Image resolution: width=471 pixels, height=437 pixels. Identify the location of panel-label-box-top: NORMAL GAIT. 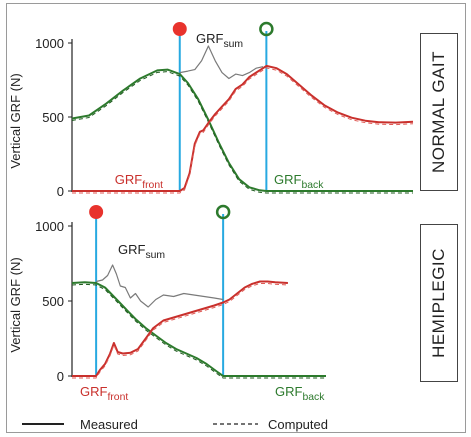
(439, 112).